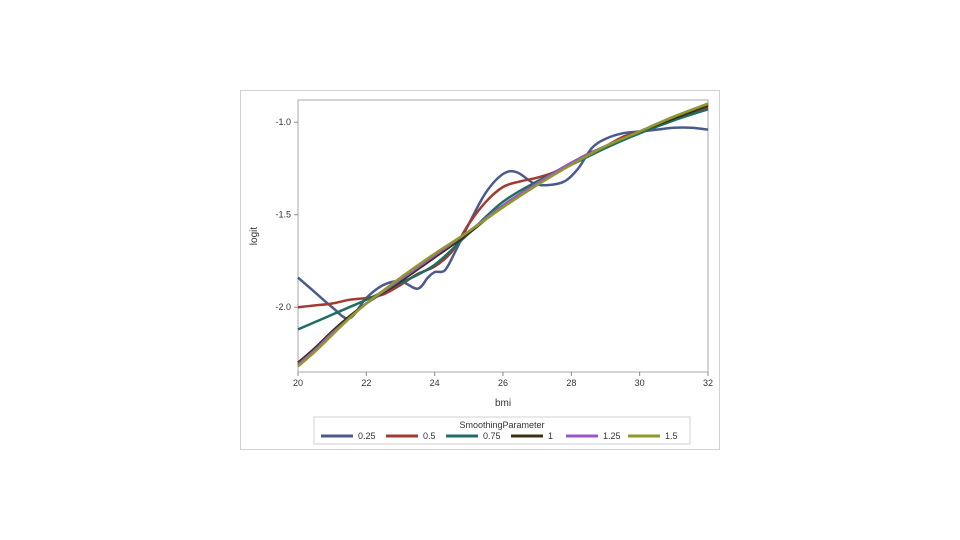 The width and height of the screenshot is (960, 540). Describe the element at coordinates (708, 383) in the screenshot. I see `x-tick-label: 32` at that location.